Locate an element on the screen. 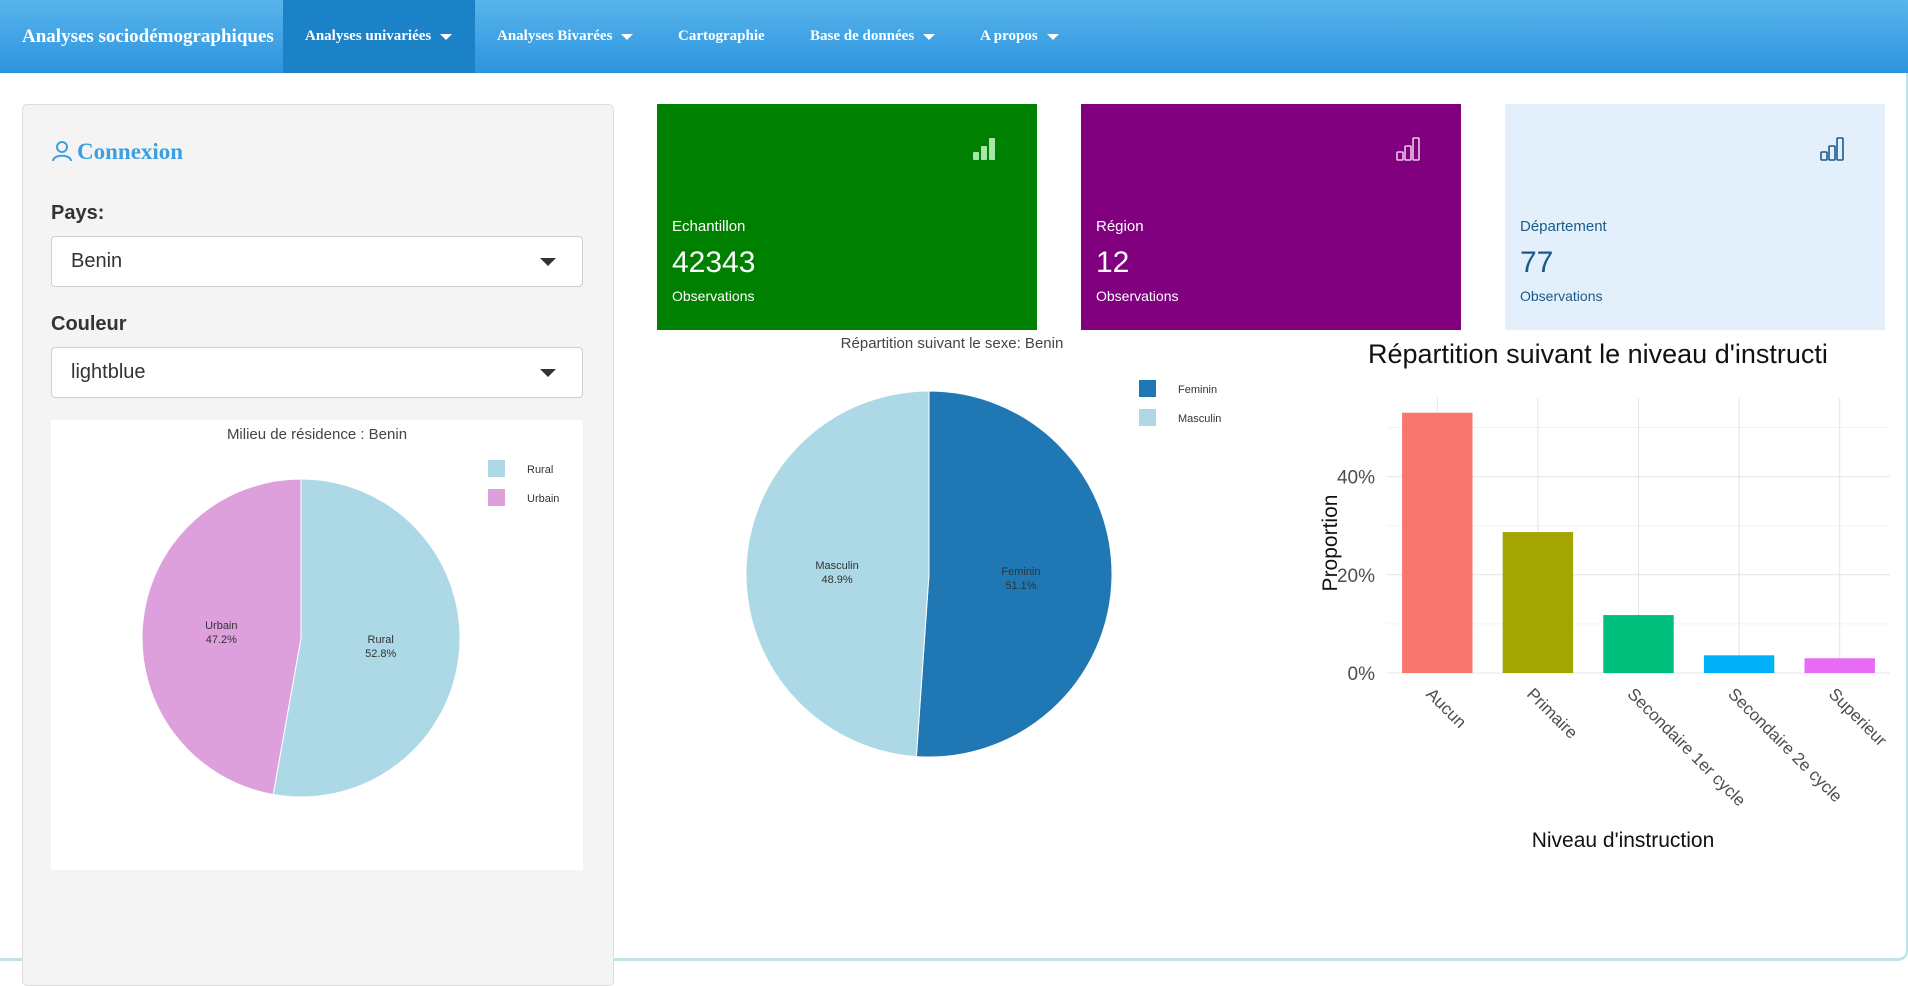 This screenshot has height=986, width=1908. chart-title: Répartition suivant le sexe: Benin is located at coordinates (952, 343).